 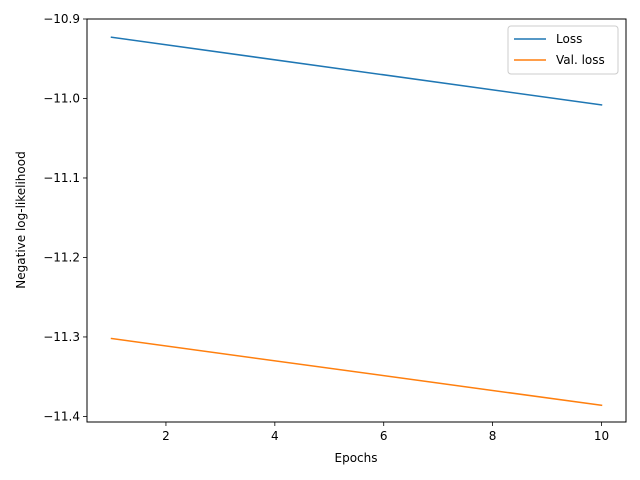 I want to click on y-tick-label: −10.9, so click(x=61, y=19).